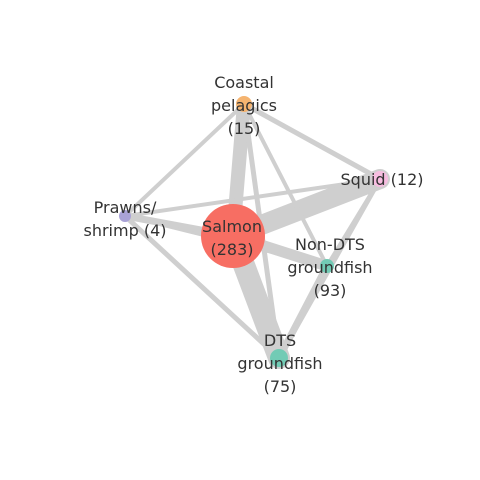  I want to click on node-label-line: pelagics, so click(244, 105).